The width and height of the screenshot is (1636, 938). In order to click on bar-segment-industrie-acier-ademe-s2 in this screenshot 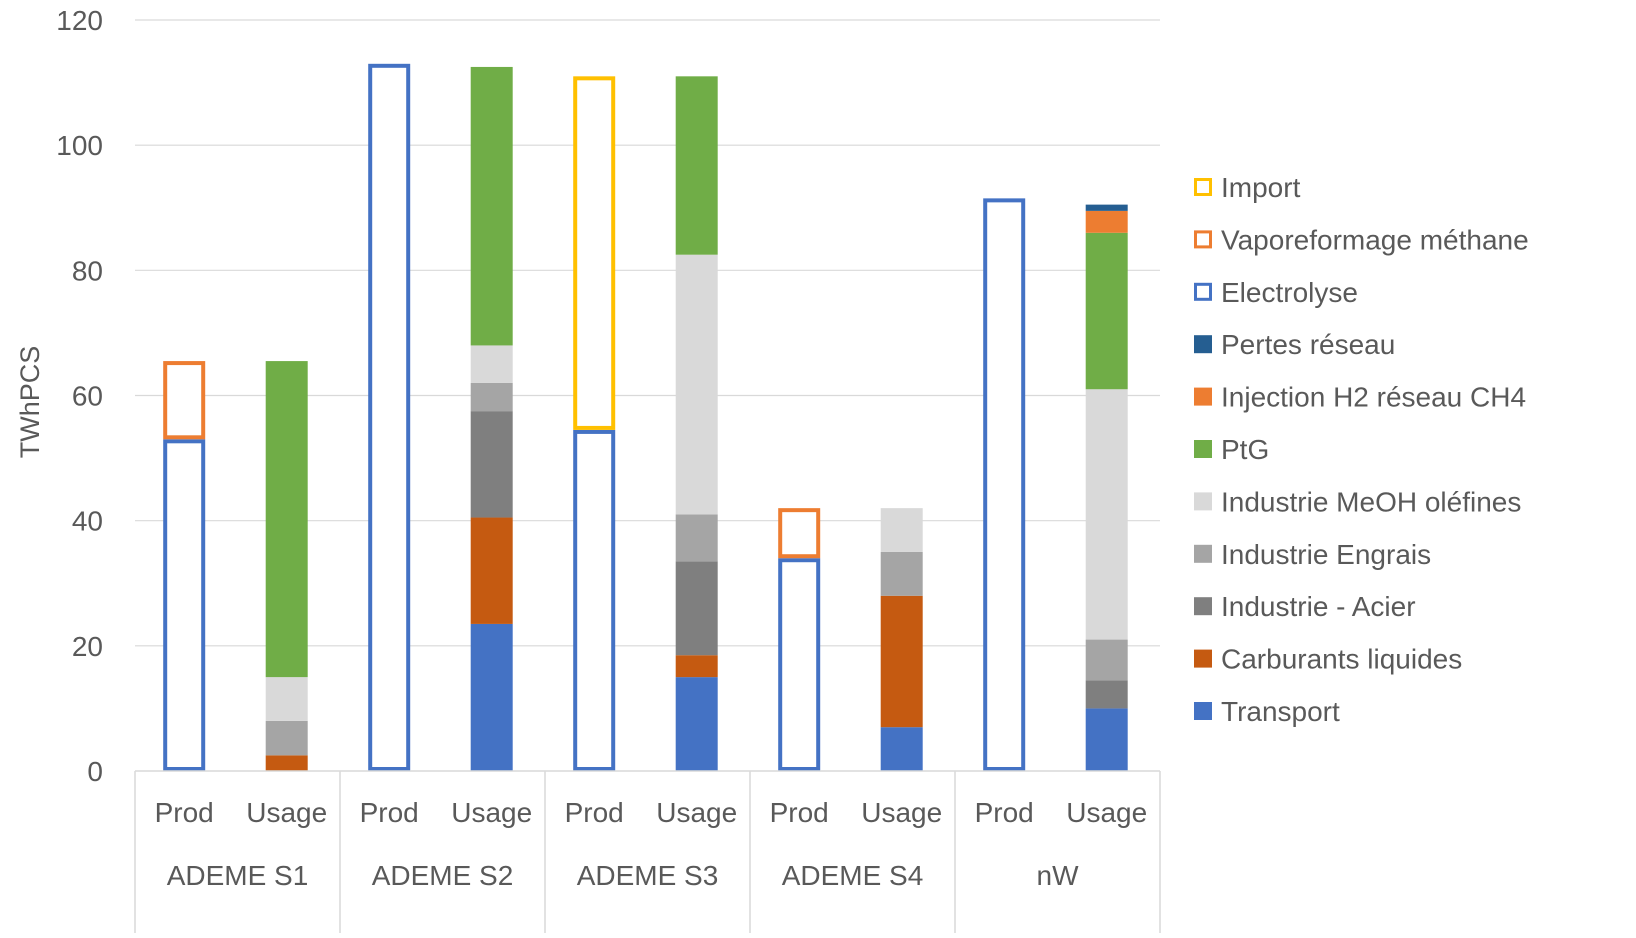, I will do `click(491, 464)`.